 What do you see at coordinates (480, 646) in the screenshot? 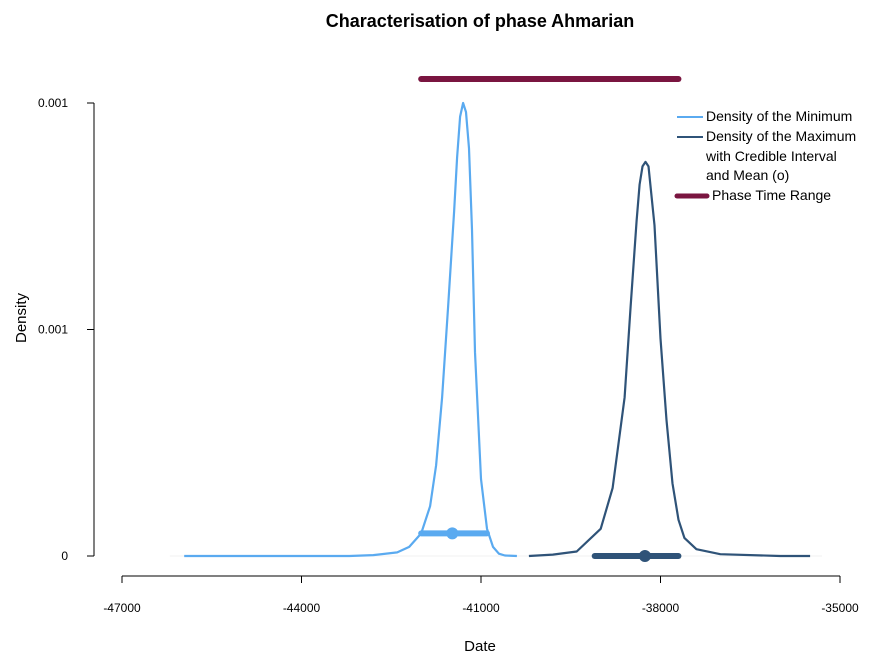
I see `x-axis-label: Date` at bounding box center [480, 646].